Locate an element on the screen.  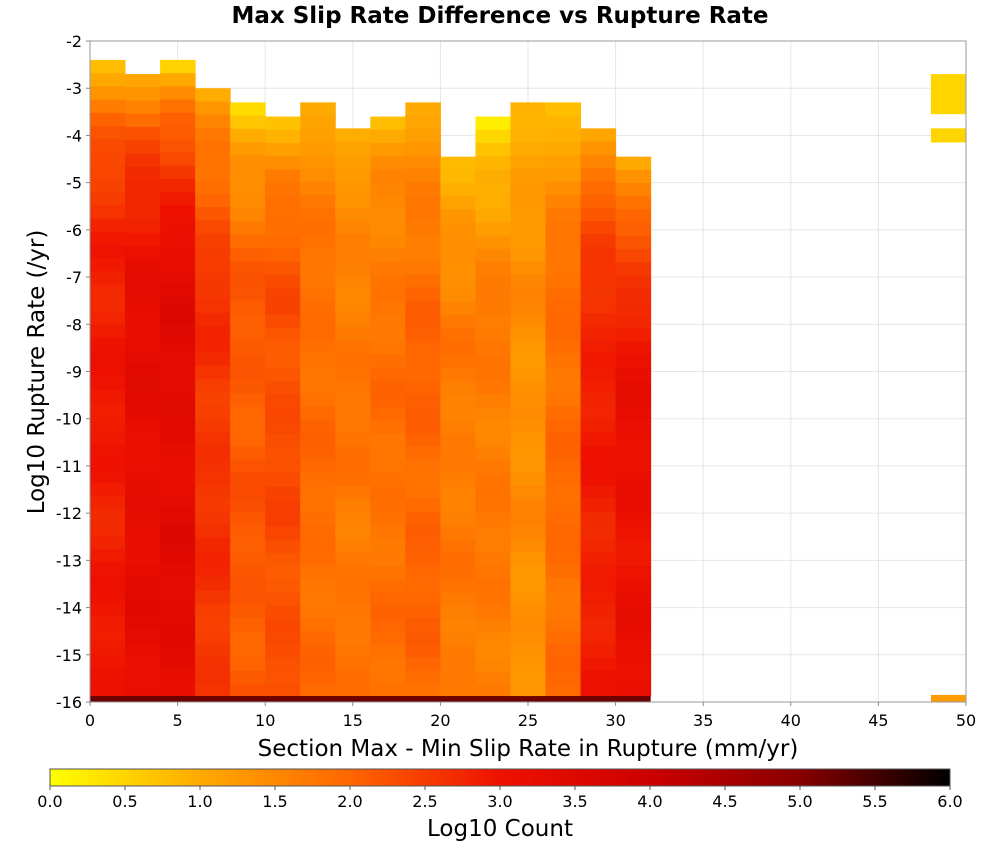
x-tick-label: 15 is located at coordinates (353, 720).